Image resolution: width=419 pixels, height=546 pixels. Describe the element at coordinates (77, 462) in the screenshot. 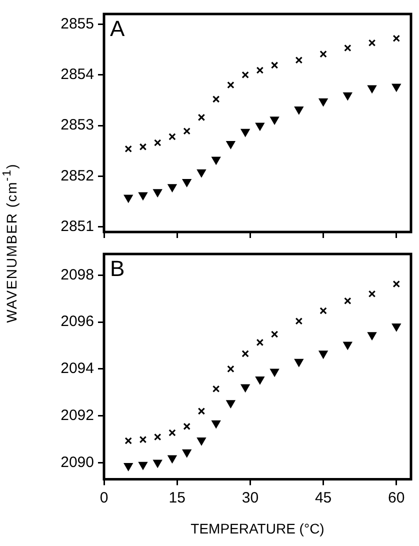

I see `y-tick-label: 2090` at that location.